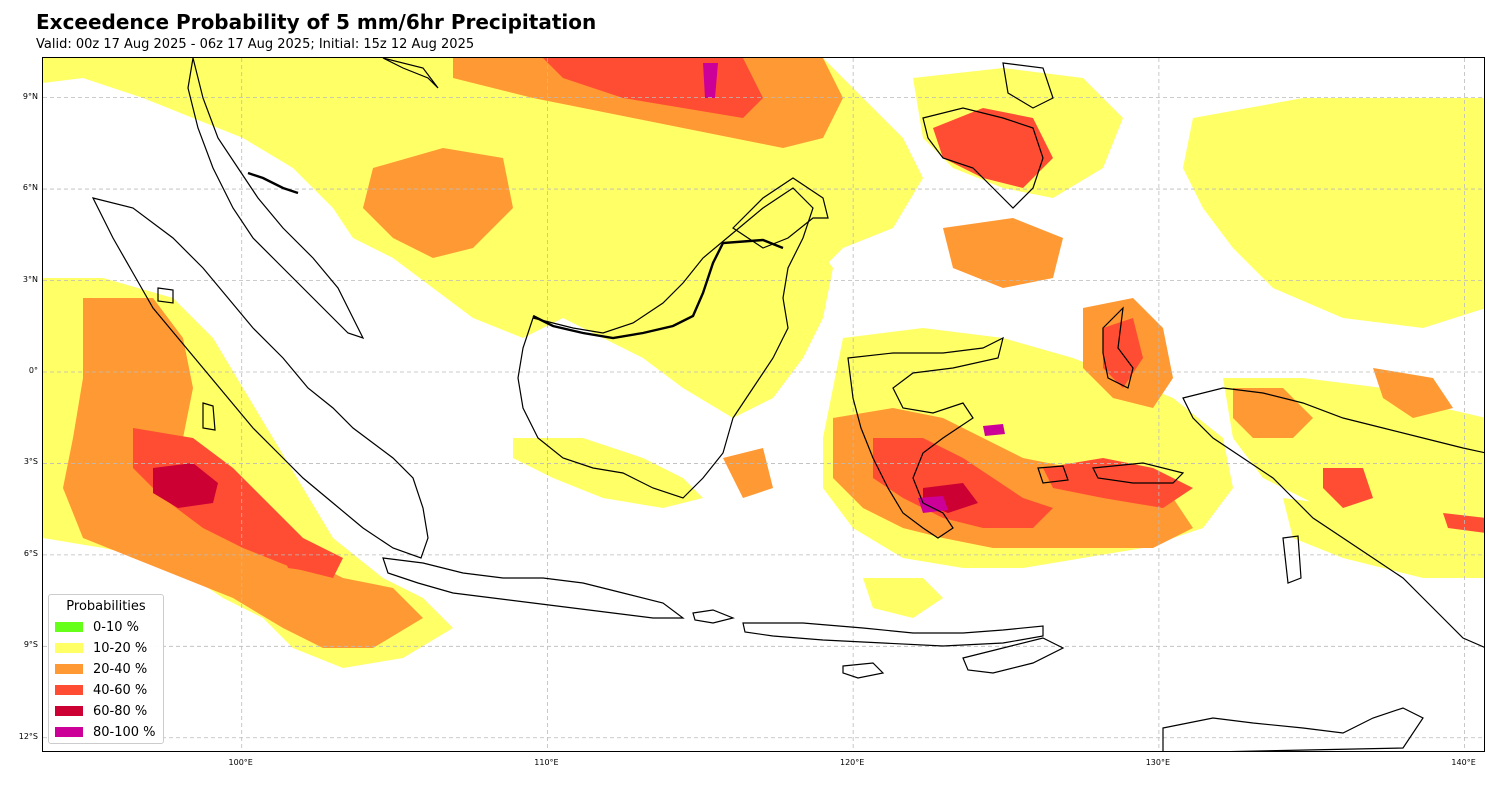  What do you see at coordinates (515, 255) in the screenshot?
I see `borders` at bounding box center [515, 255].